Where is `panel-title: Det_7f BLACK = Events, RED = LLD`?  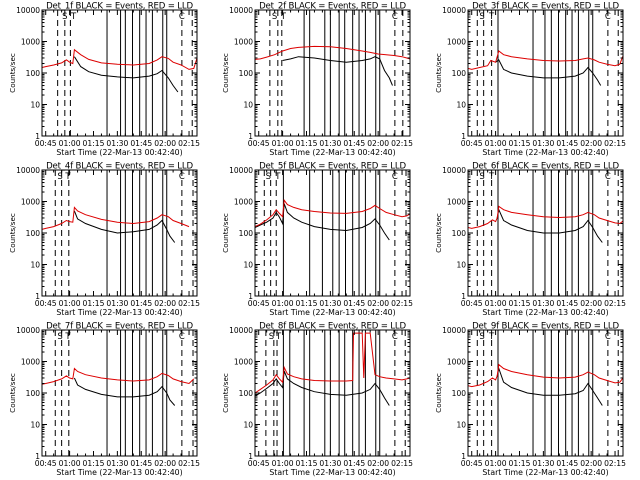 panel-title: Det_7f BLACK = Events, RED = LLD is located at coordinates (119, 327).